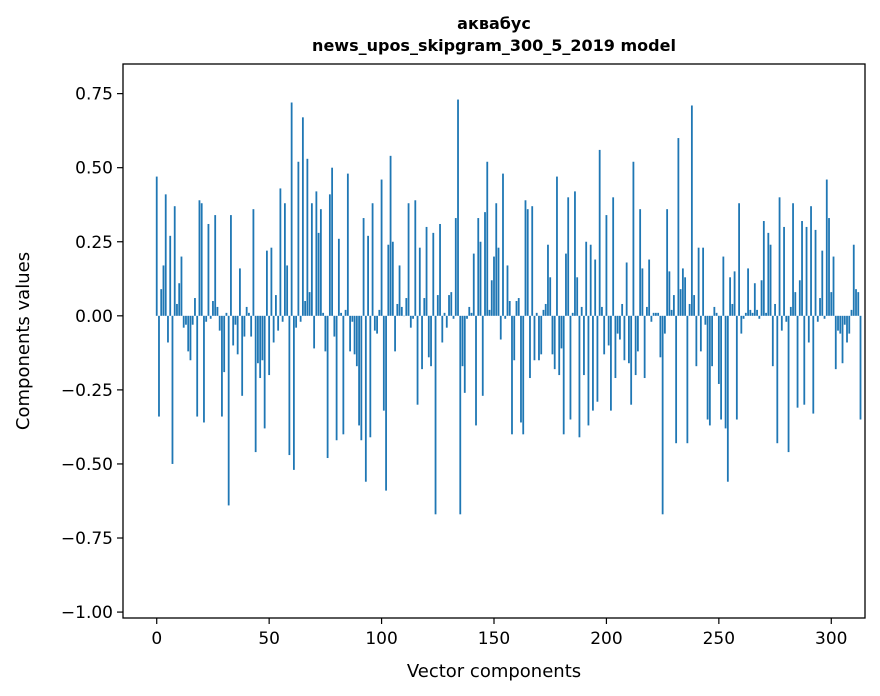 The image size is (880, 696). I want to click on chart-title-line-2: news_upos_skipgram_300_5_2019 model, so click(494, 45).